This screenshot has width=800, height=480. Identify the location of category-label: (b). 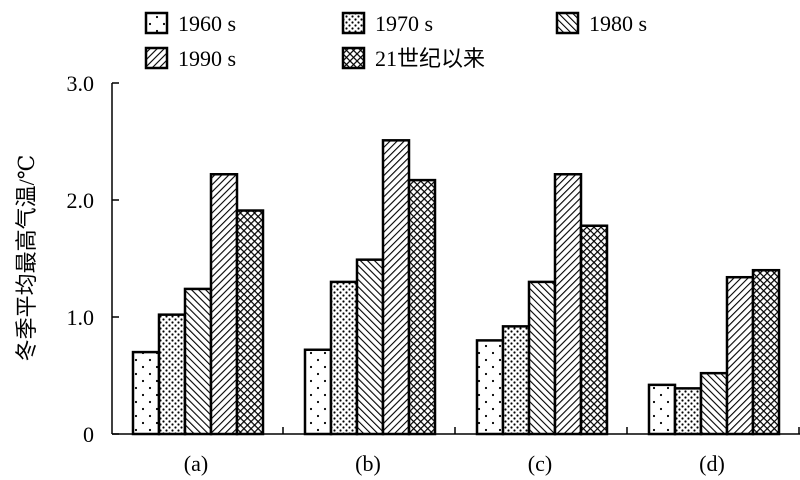
(368, 463).